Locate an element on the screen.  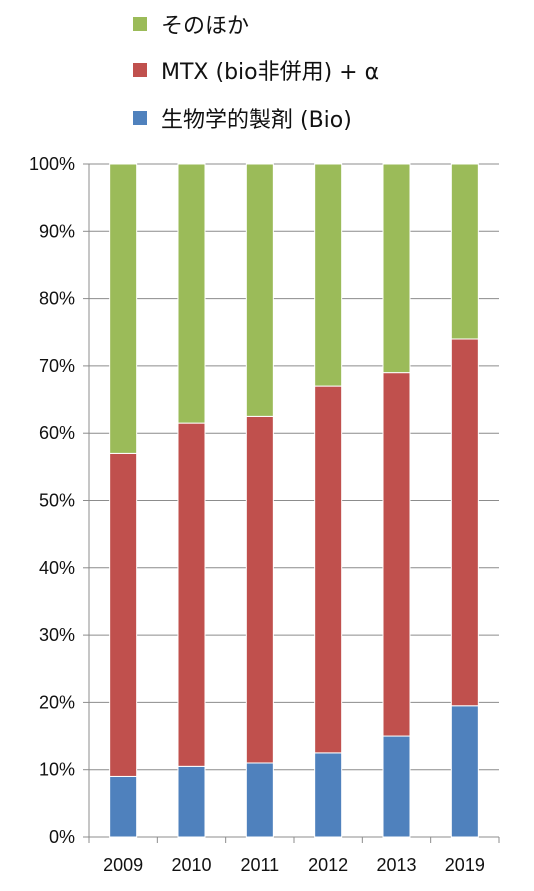
y-tick-label: 20% is located at coordinates (57, 702).